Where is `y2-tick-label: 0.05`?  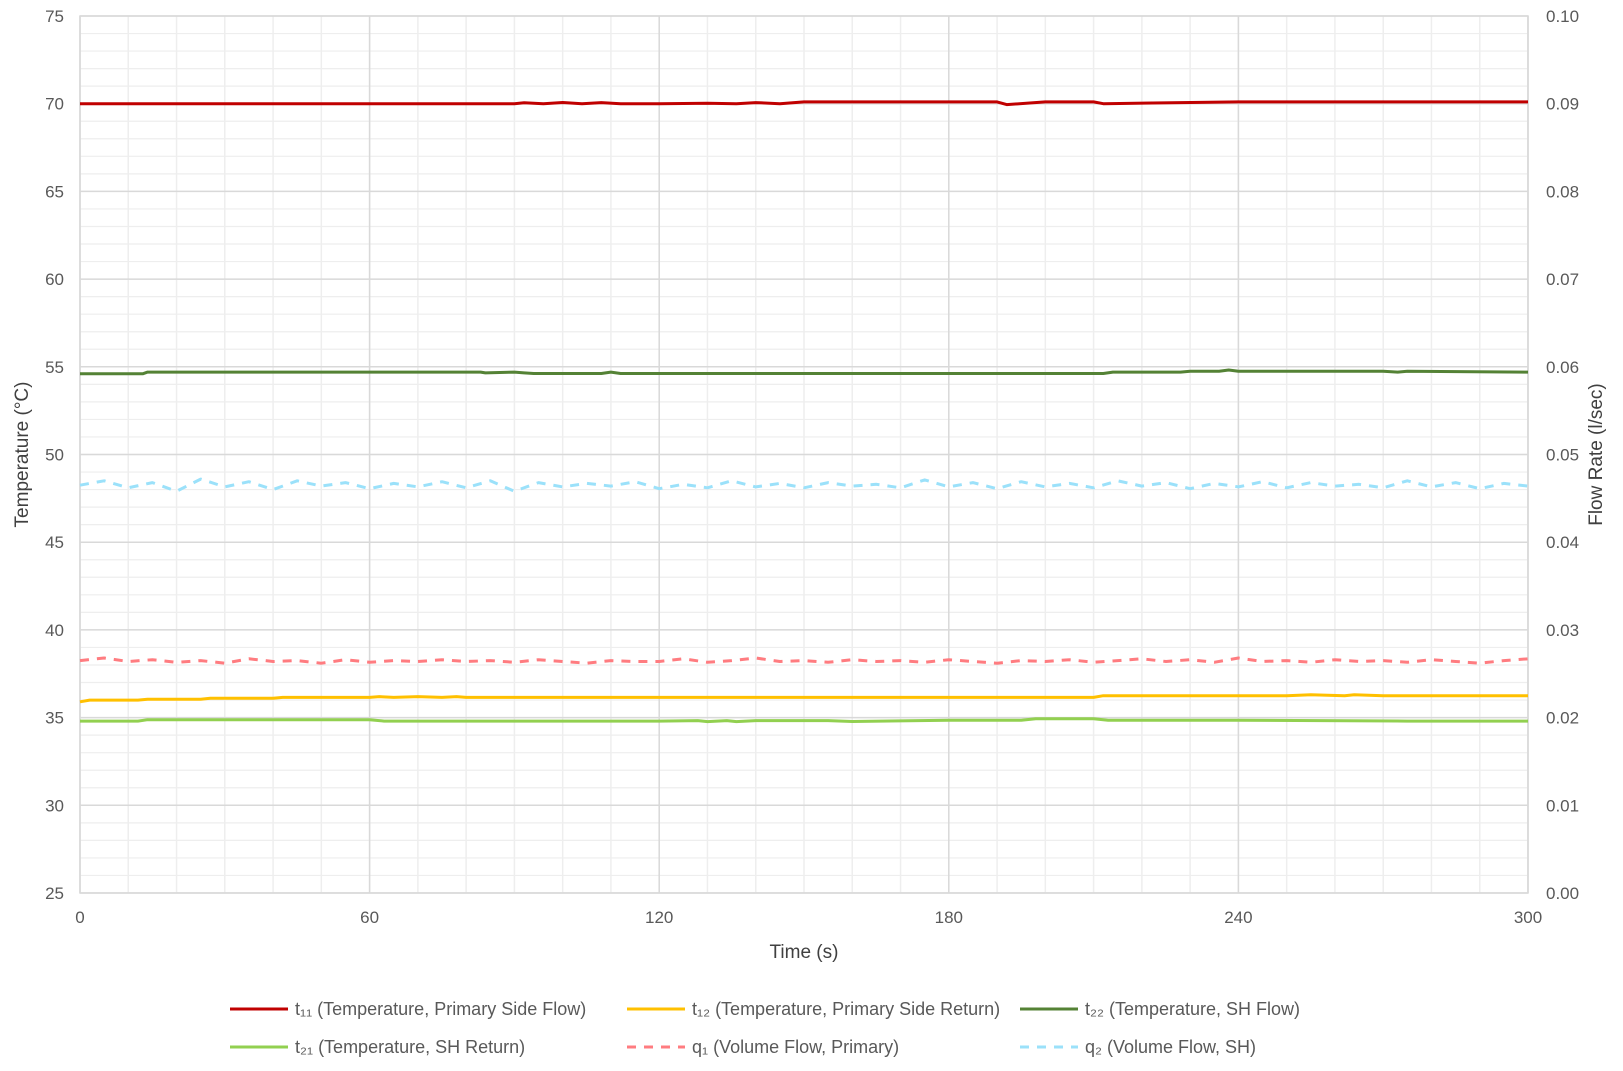 y2-tick-label: 0.05 is located at coordinates (1562, 455).